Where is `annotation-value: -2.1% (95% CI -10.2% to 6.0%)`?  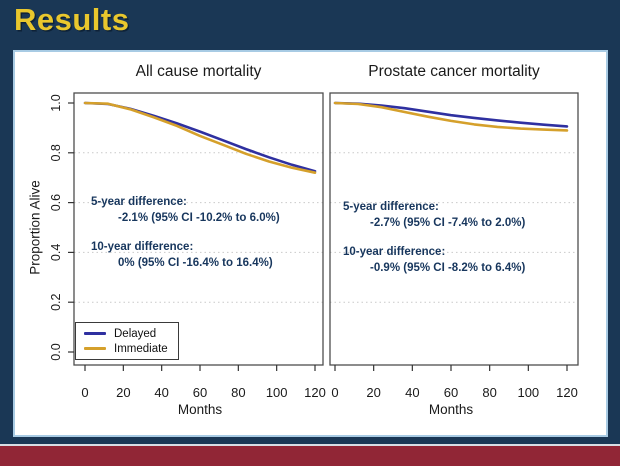
annotation-value: -2.1% (95% CI -10.2% to 6.0%) is located at coordinates (199, 218).